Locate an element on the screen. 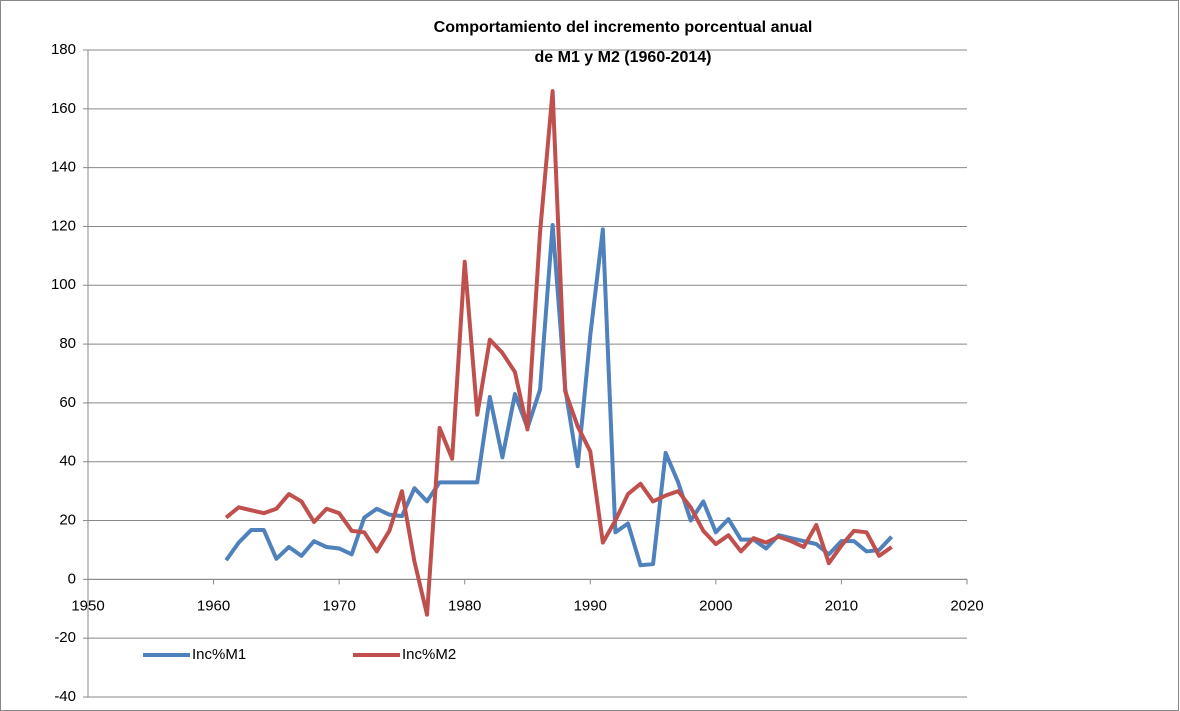 The height and width of the screenshot is (711, 1180). x-tick-label: 1950 is located at coordinates (87, 605).